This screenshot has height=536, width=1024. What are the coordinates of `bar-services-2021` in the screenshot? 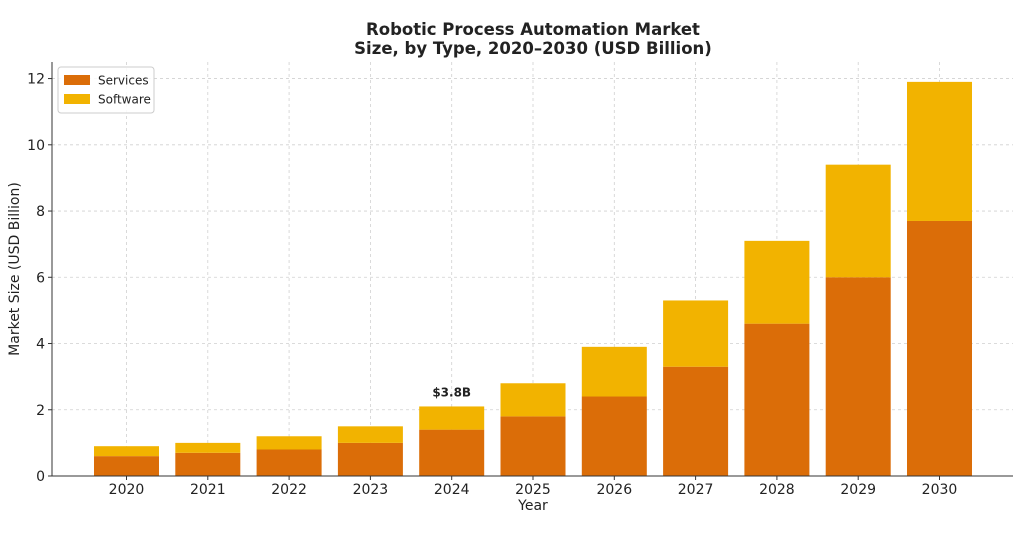 It's located at (208, 464).